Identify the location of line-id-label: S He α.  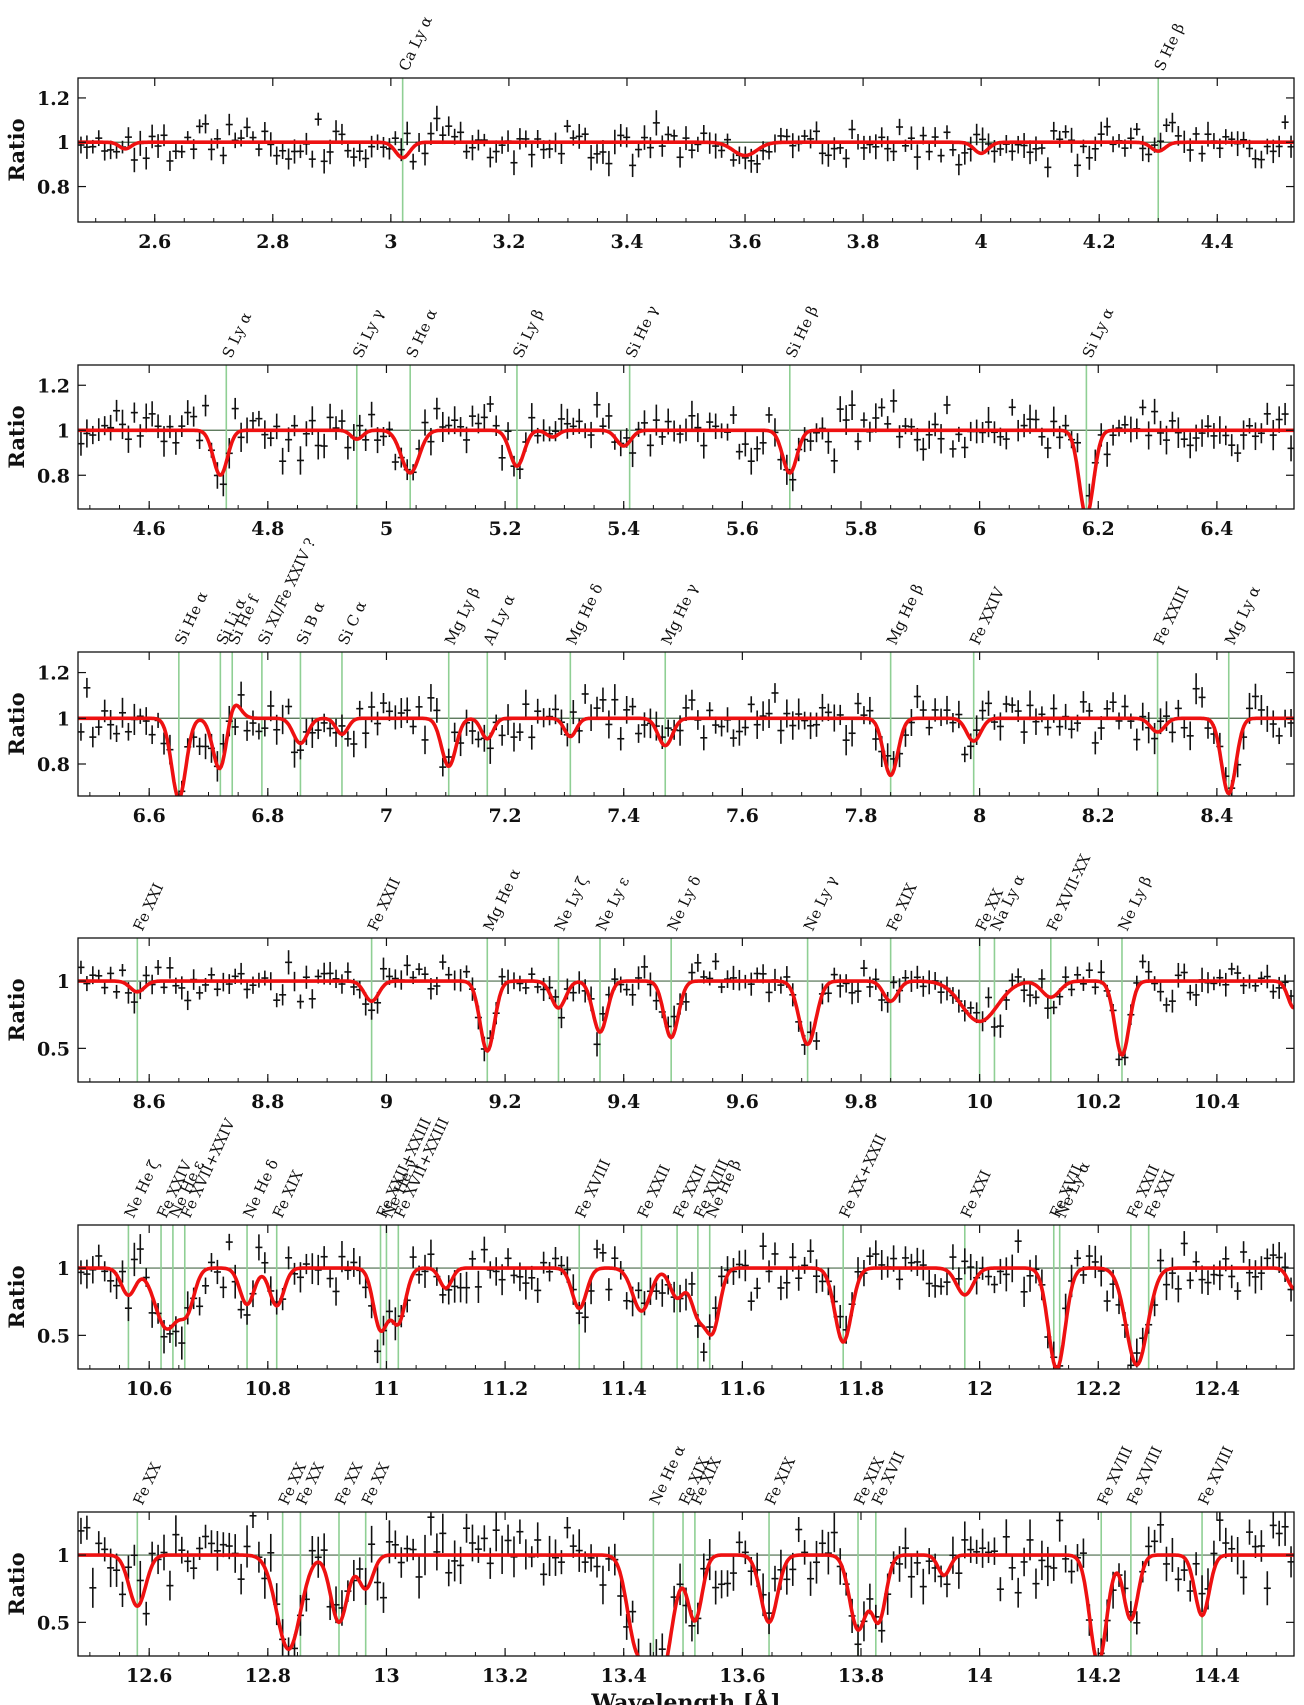
(422, 333).